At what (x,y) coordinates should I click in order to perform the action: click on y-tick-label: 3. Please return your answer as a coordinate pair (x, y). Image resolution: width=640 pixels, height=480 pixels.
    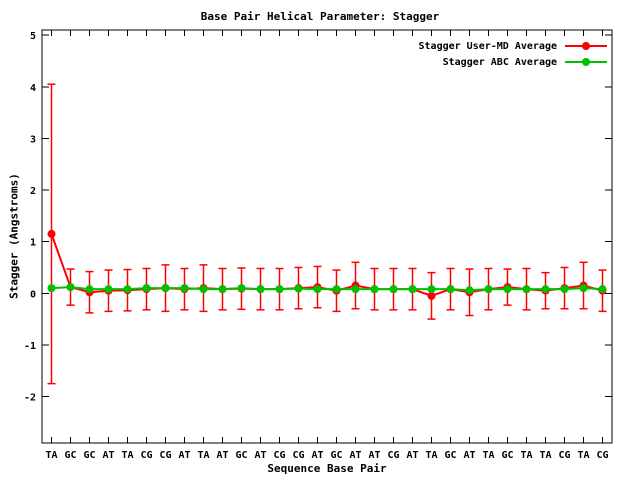
    Looking at the image, I should click on (33, 139).